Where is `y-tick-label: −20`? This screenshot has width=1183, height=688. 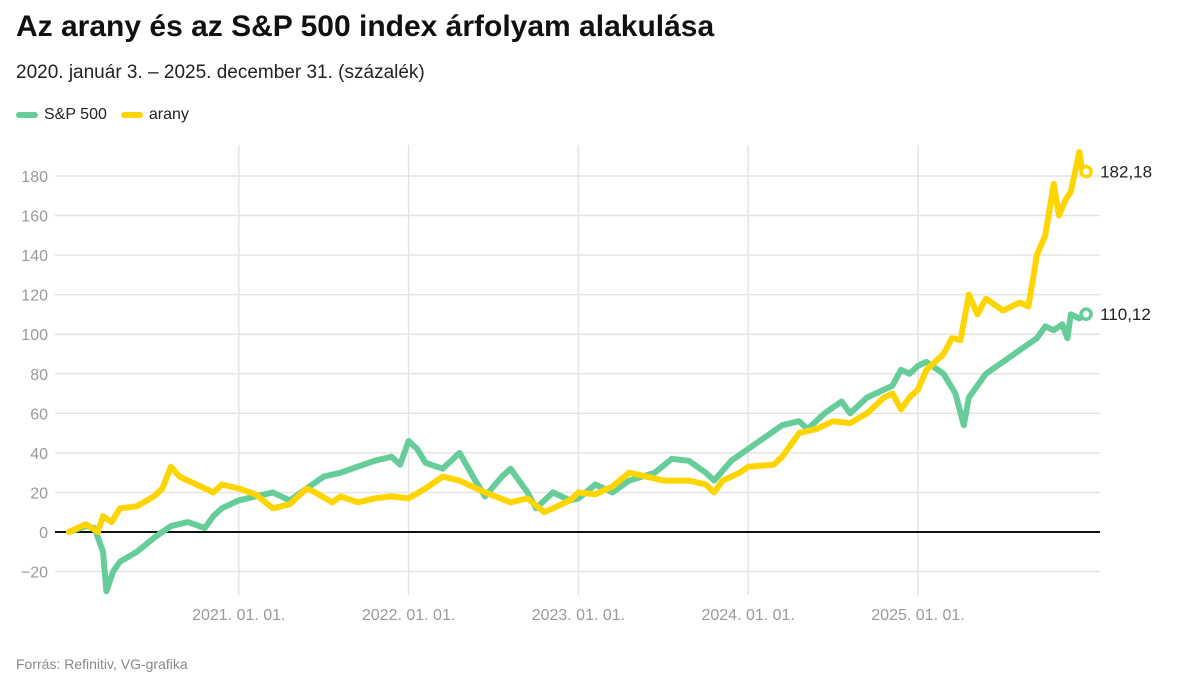 y-tick-label: −20 is located at coordinates (34, 573).